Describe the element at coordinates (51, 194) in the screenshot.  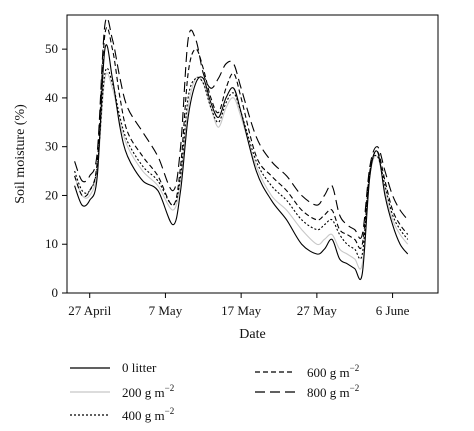
I see `y-tick-label: 20` at that location.